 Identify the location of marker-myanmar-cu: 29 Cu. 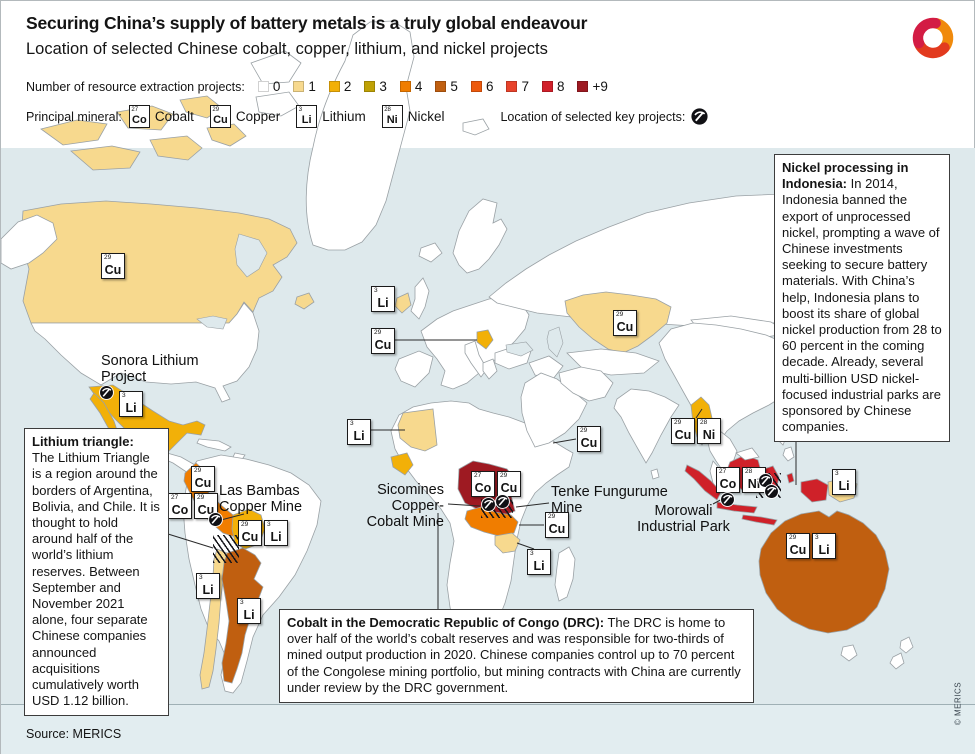
(683, 431).